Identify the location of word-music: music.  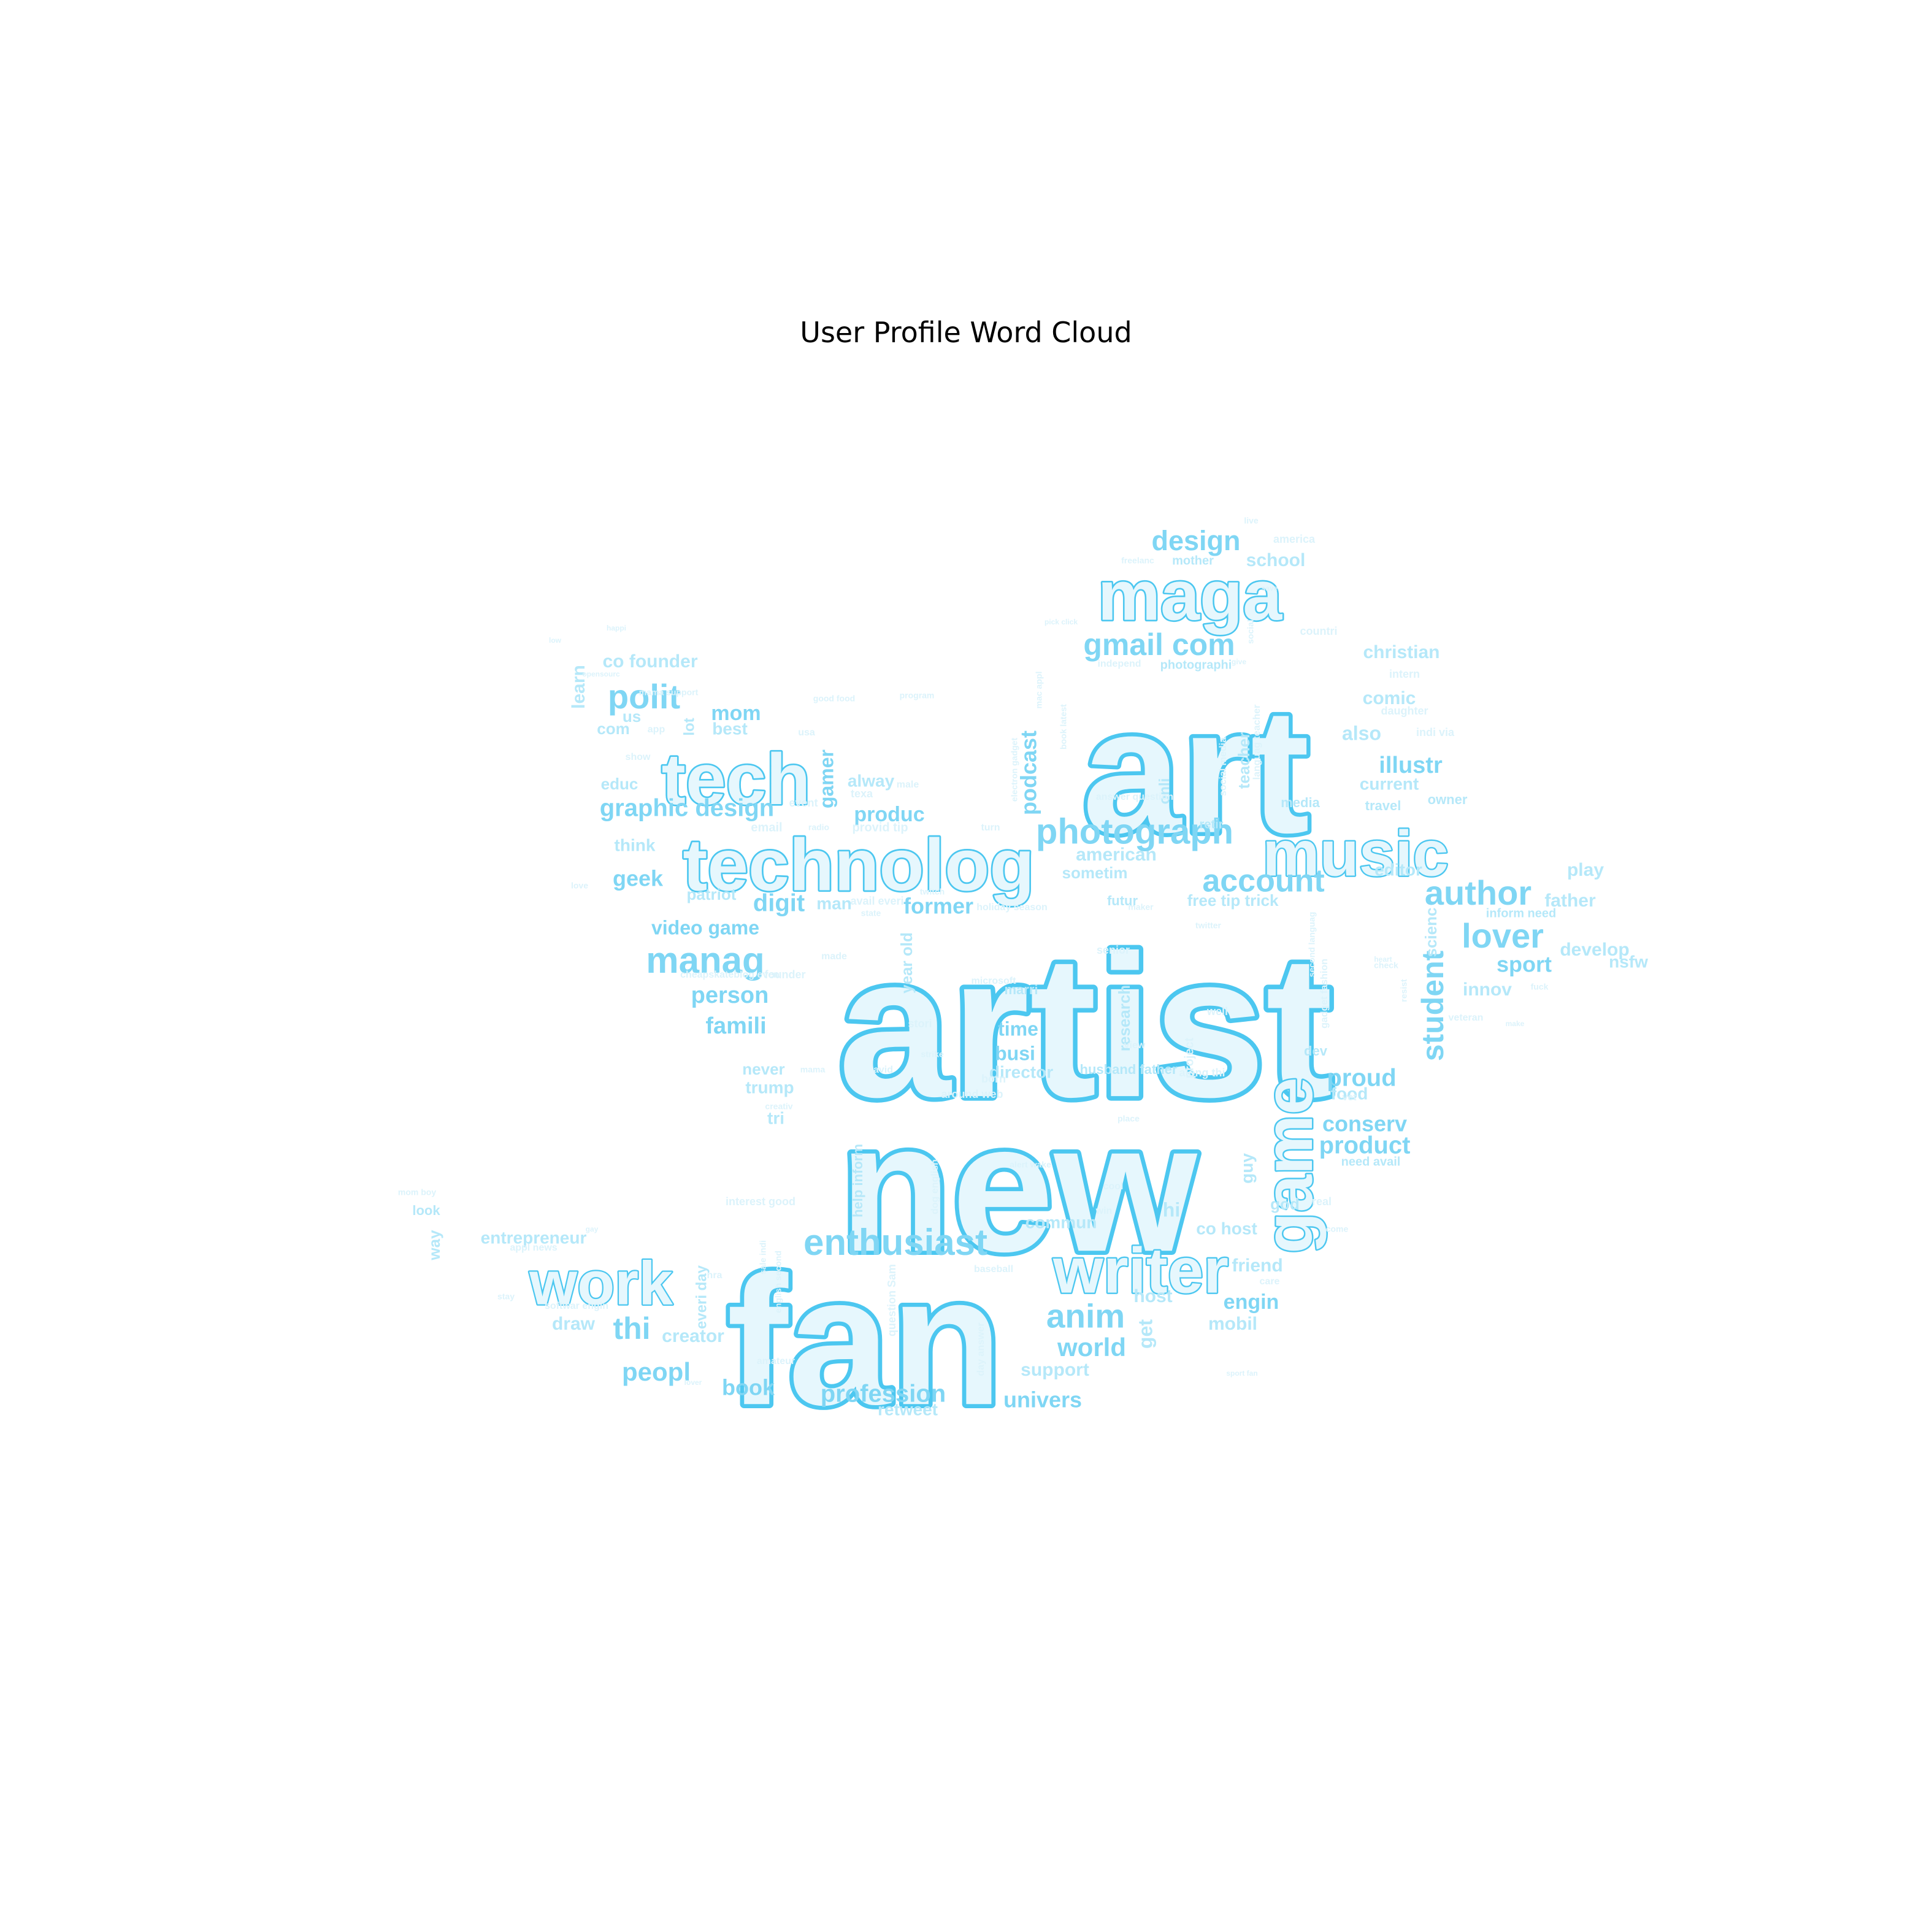
(1355, 854).